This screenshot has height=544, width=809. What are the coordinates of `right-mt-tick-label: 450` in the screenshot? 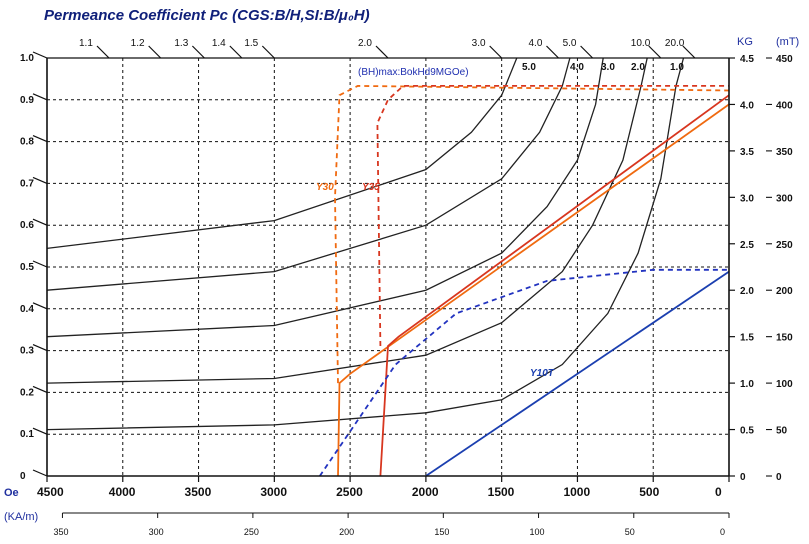 It's located at (784, 59).